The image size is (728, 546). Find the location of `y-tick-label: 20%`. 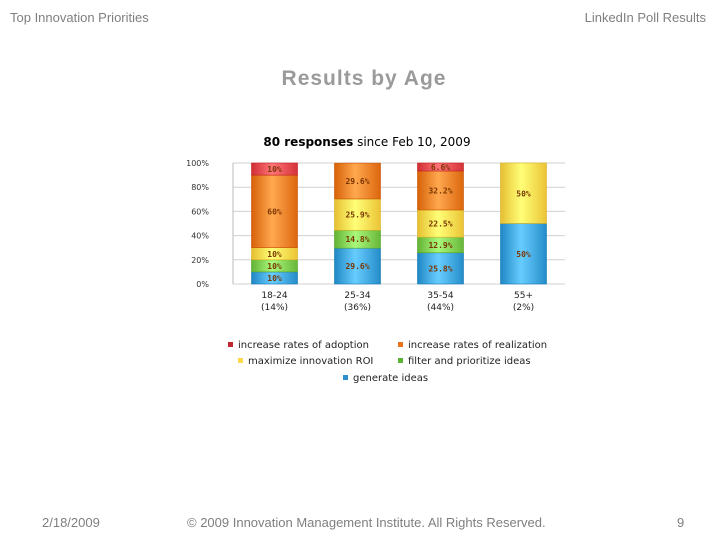

y-tick-label: 20% is located at coordinates (200, 260).